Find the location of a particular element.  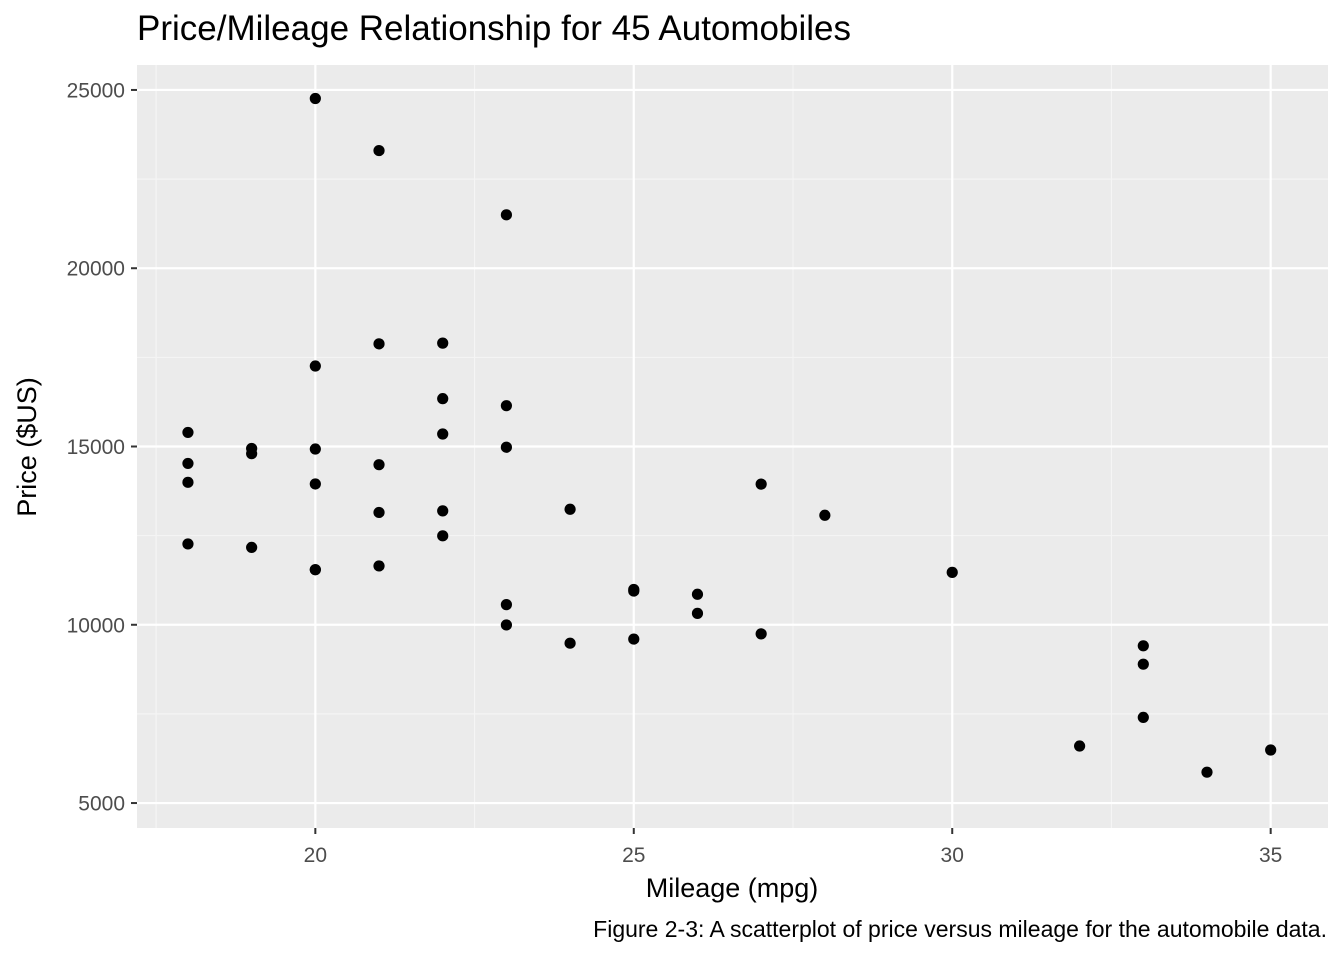

x-tick-label: 35 is located at coordinates (1270, 855).